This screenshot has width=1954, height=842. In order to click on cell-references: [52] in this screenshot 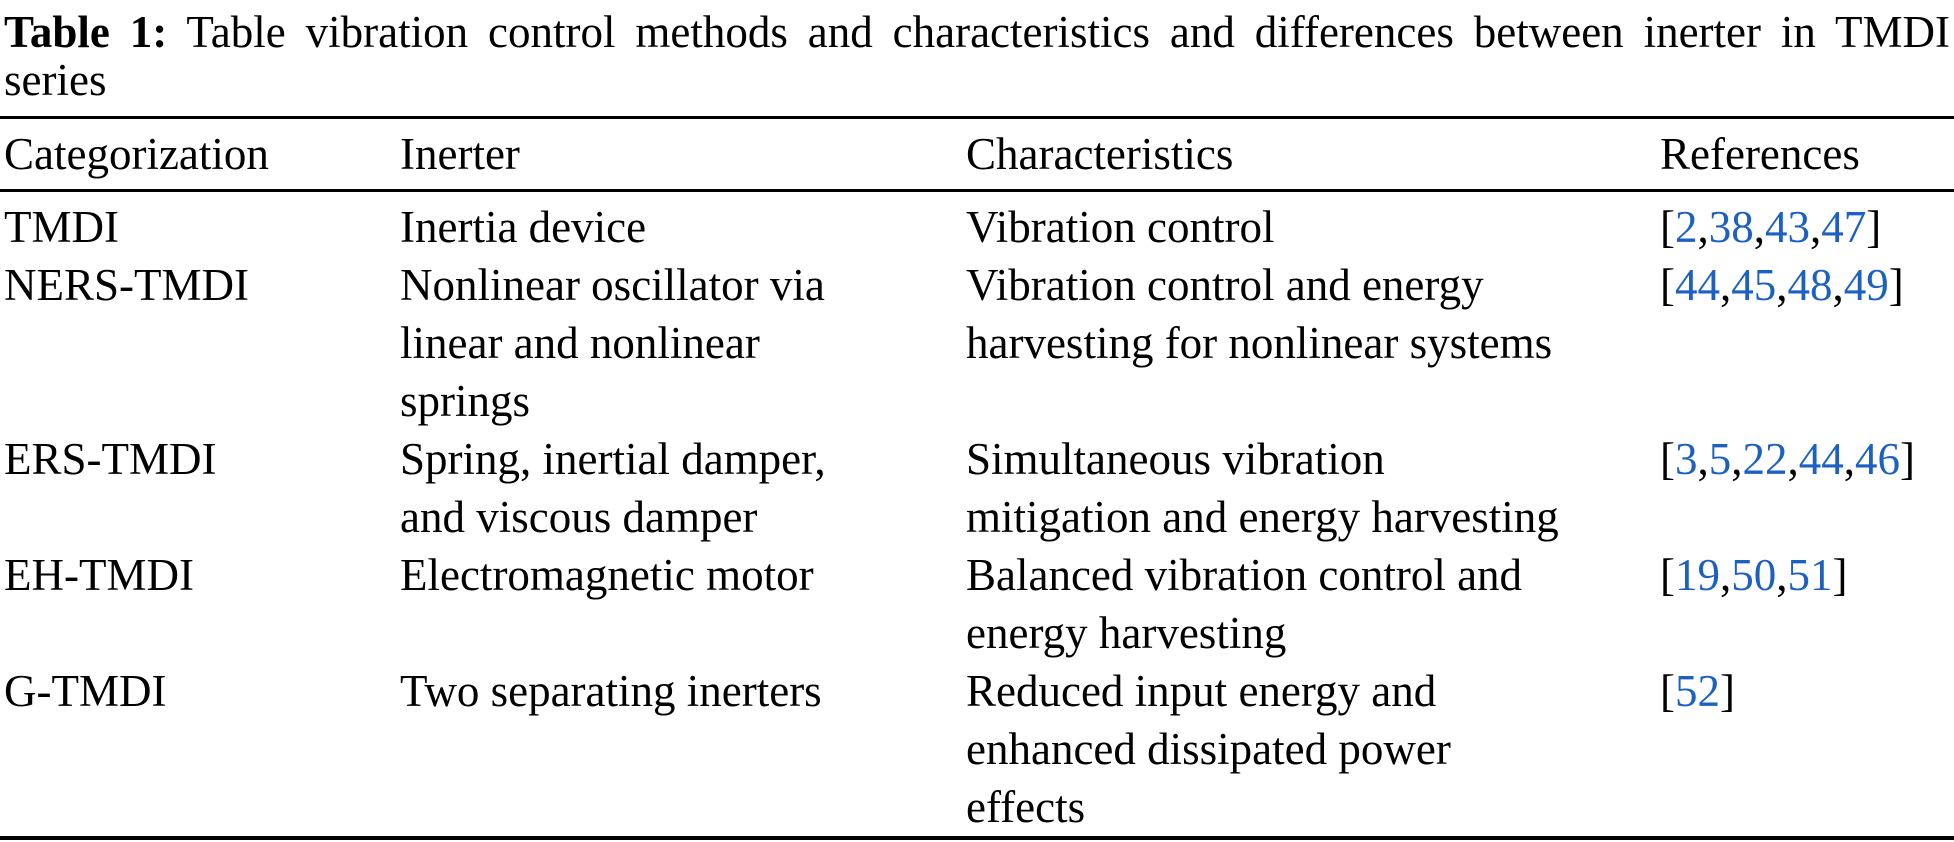, I will do `click(1805, 749)`.